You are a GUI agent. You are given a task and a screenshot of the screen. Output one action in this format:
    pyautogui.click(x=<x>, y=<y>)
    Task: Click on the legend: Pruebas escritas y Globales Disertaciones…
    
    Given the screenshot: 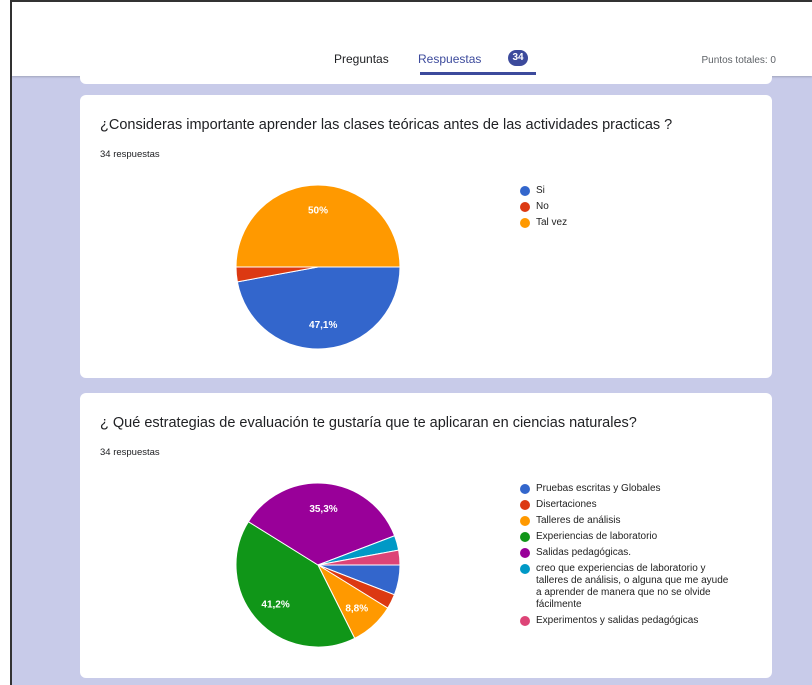 What is the action you would take?
    pyautogui.click(x=625, y=557)
    